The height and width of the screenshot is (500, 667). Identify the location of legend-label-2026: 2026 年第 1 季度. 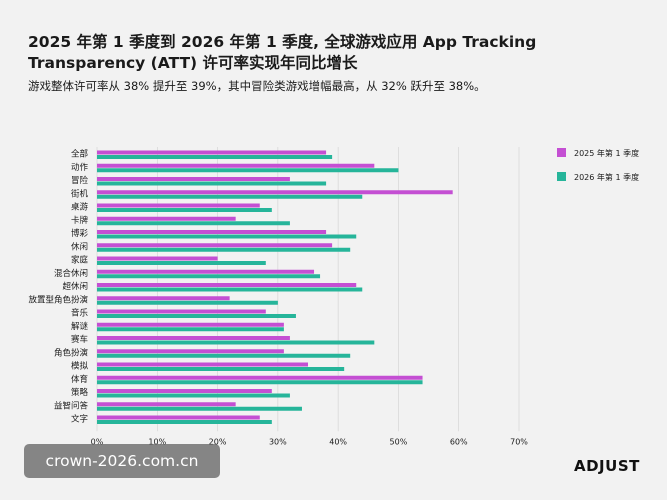
(606, 177).